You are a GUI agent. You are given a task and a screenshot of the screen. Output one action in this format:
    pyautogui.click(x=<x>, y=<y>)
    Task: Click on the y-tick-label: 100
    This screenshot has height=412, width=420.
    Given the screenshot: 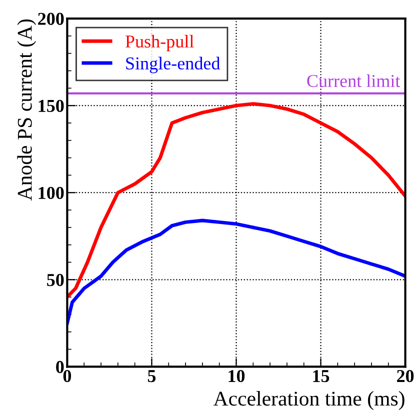 What is the action you would take?
    pyautogui.click(x=51, y=193)
    